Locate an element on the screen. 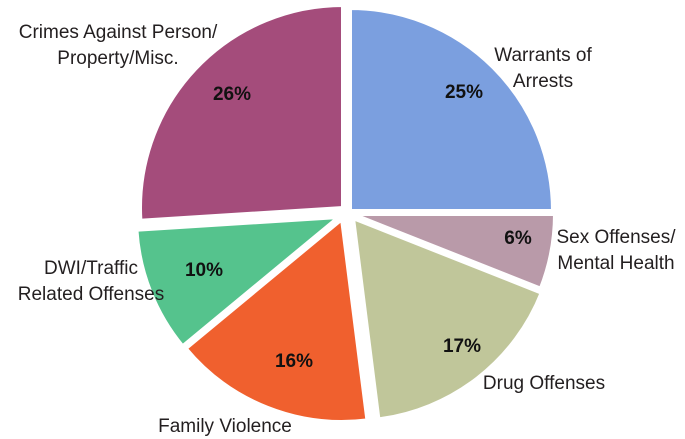 The height and width of the screenshot is (439, 685). category-label-sex-offenses-mental-health: Sex Offenses/Mental Health is located at coordinates (617, 250).